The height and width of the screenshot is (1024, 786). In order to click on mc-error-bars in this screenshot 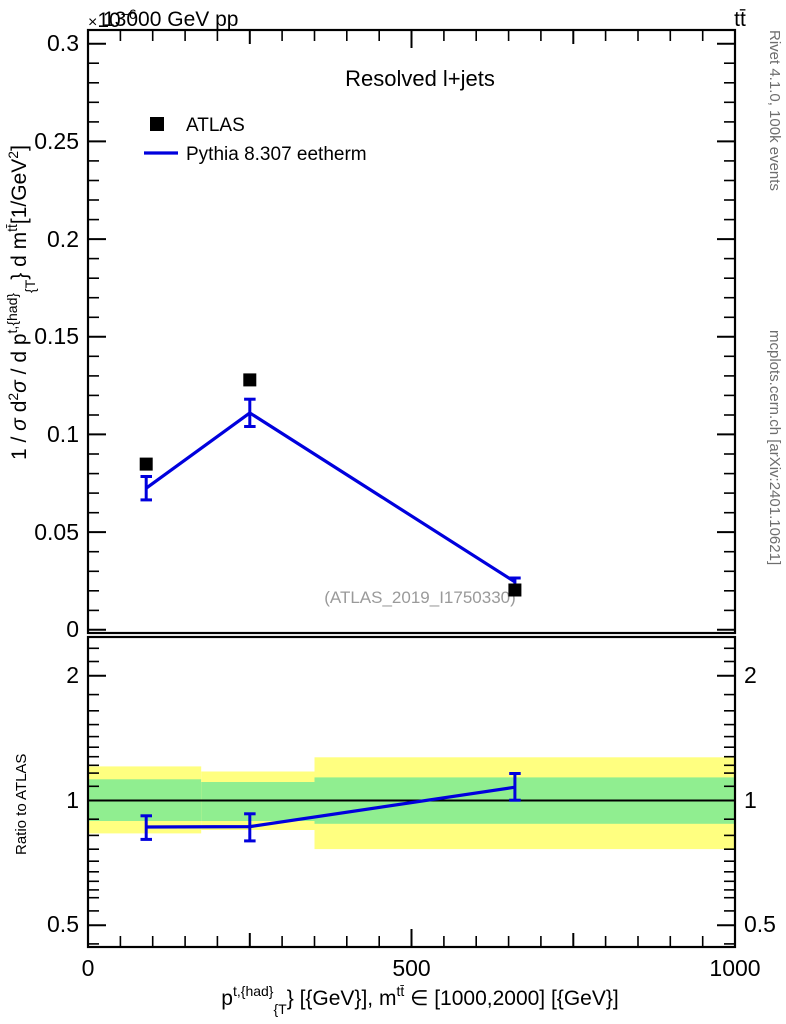, I will do `click(330, 492)`.